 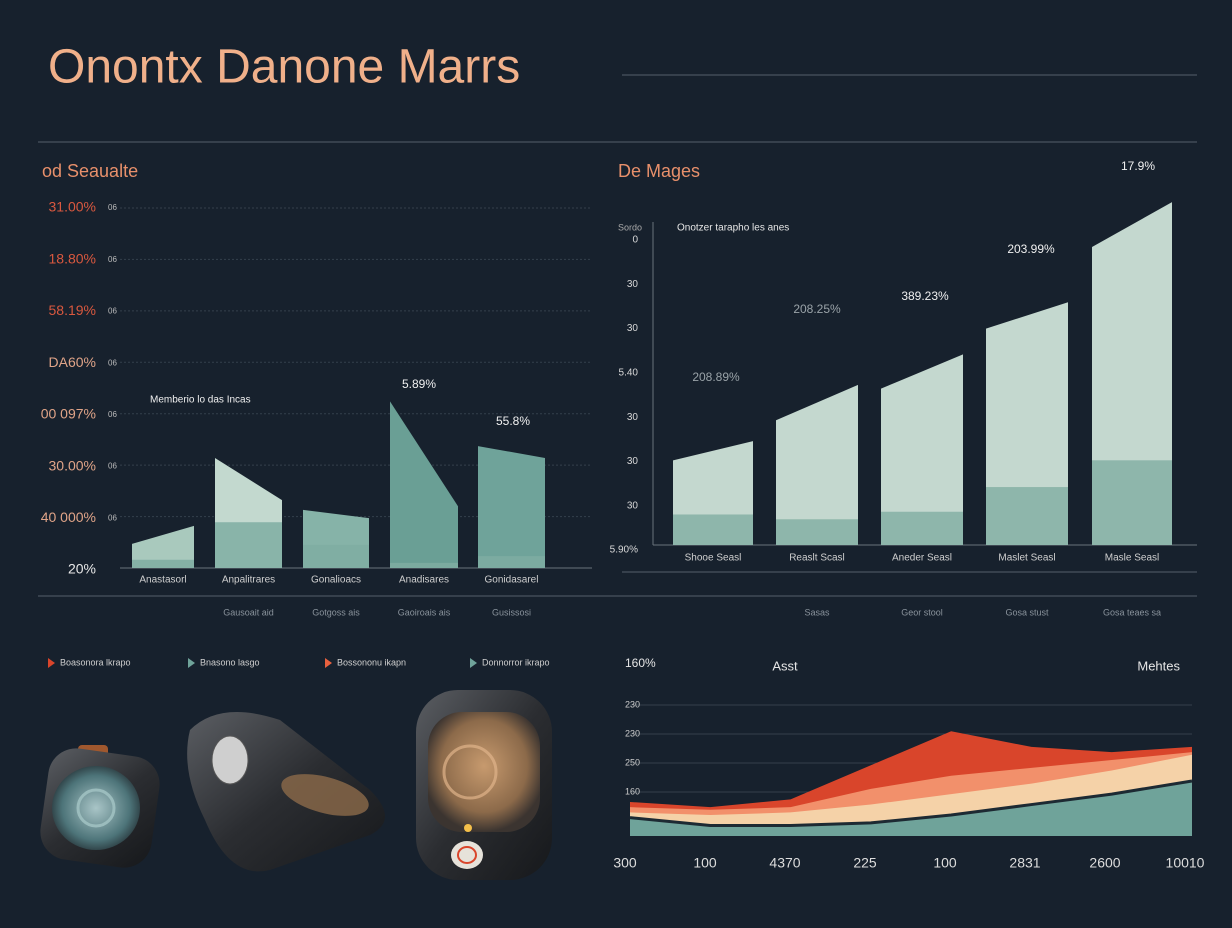 What do you see at coordinates (512, 580) in the screenshot?
I see `x-tick-label: Gonidasarel` at bounding box center [512, 580].